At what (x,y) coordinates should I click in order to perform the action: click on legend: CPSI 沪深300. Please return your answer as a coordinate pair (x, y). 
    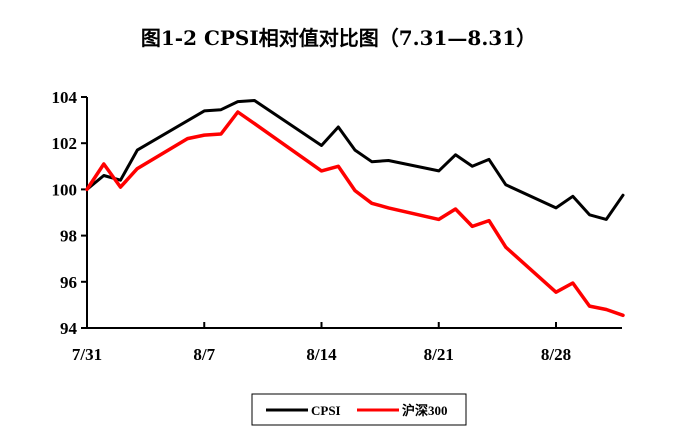
    Looking at the image, I should click on (359, 409).